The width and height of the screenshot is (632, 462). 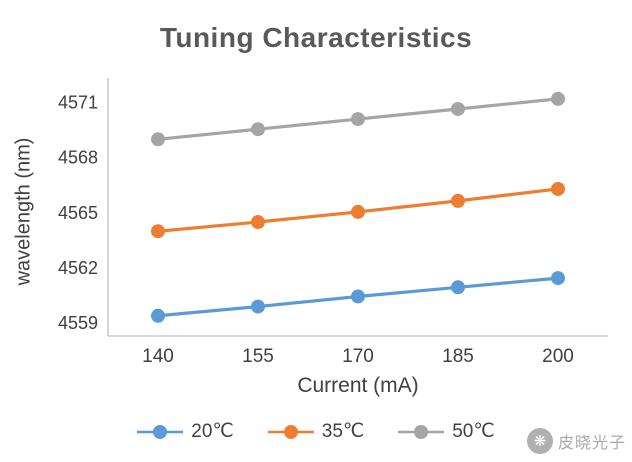 What do you see at coordinates (78, 103) in the screenshot?
I see `y-tick-label: 4571` at bounding box center [78, 103].